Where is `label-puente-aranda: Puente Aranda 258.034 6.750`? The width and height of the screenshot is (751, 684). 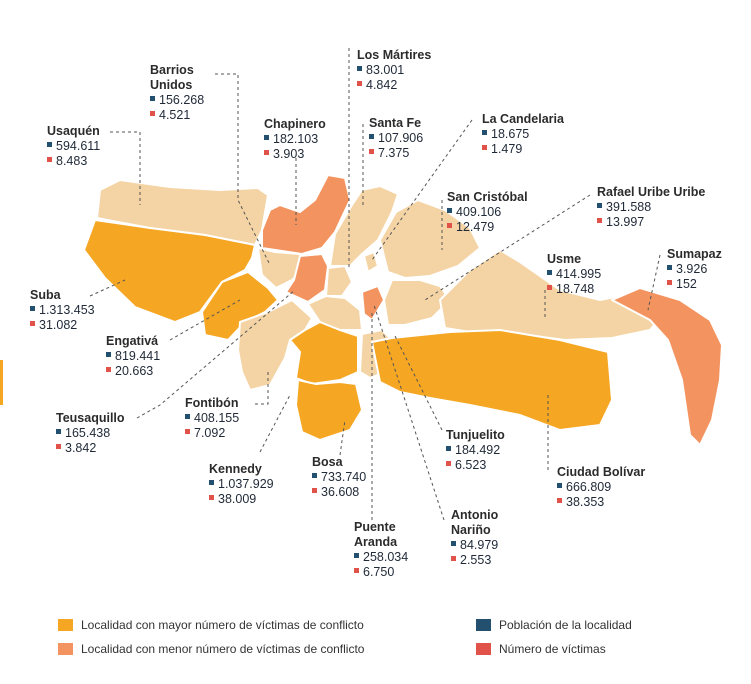
label-puente-aranda: Puente Aranda 258.034 6.750 is located at coordinates (381, 550).